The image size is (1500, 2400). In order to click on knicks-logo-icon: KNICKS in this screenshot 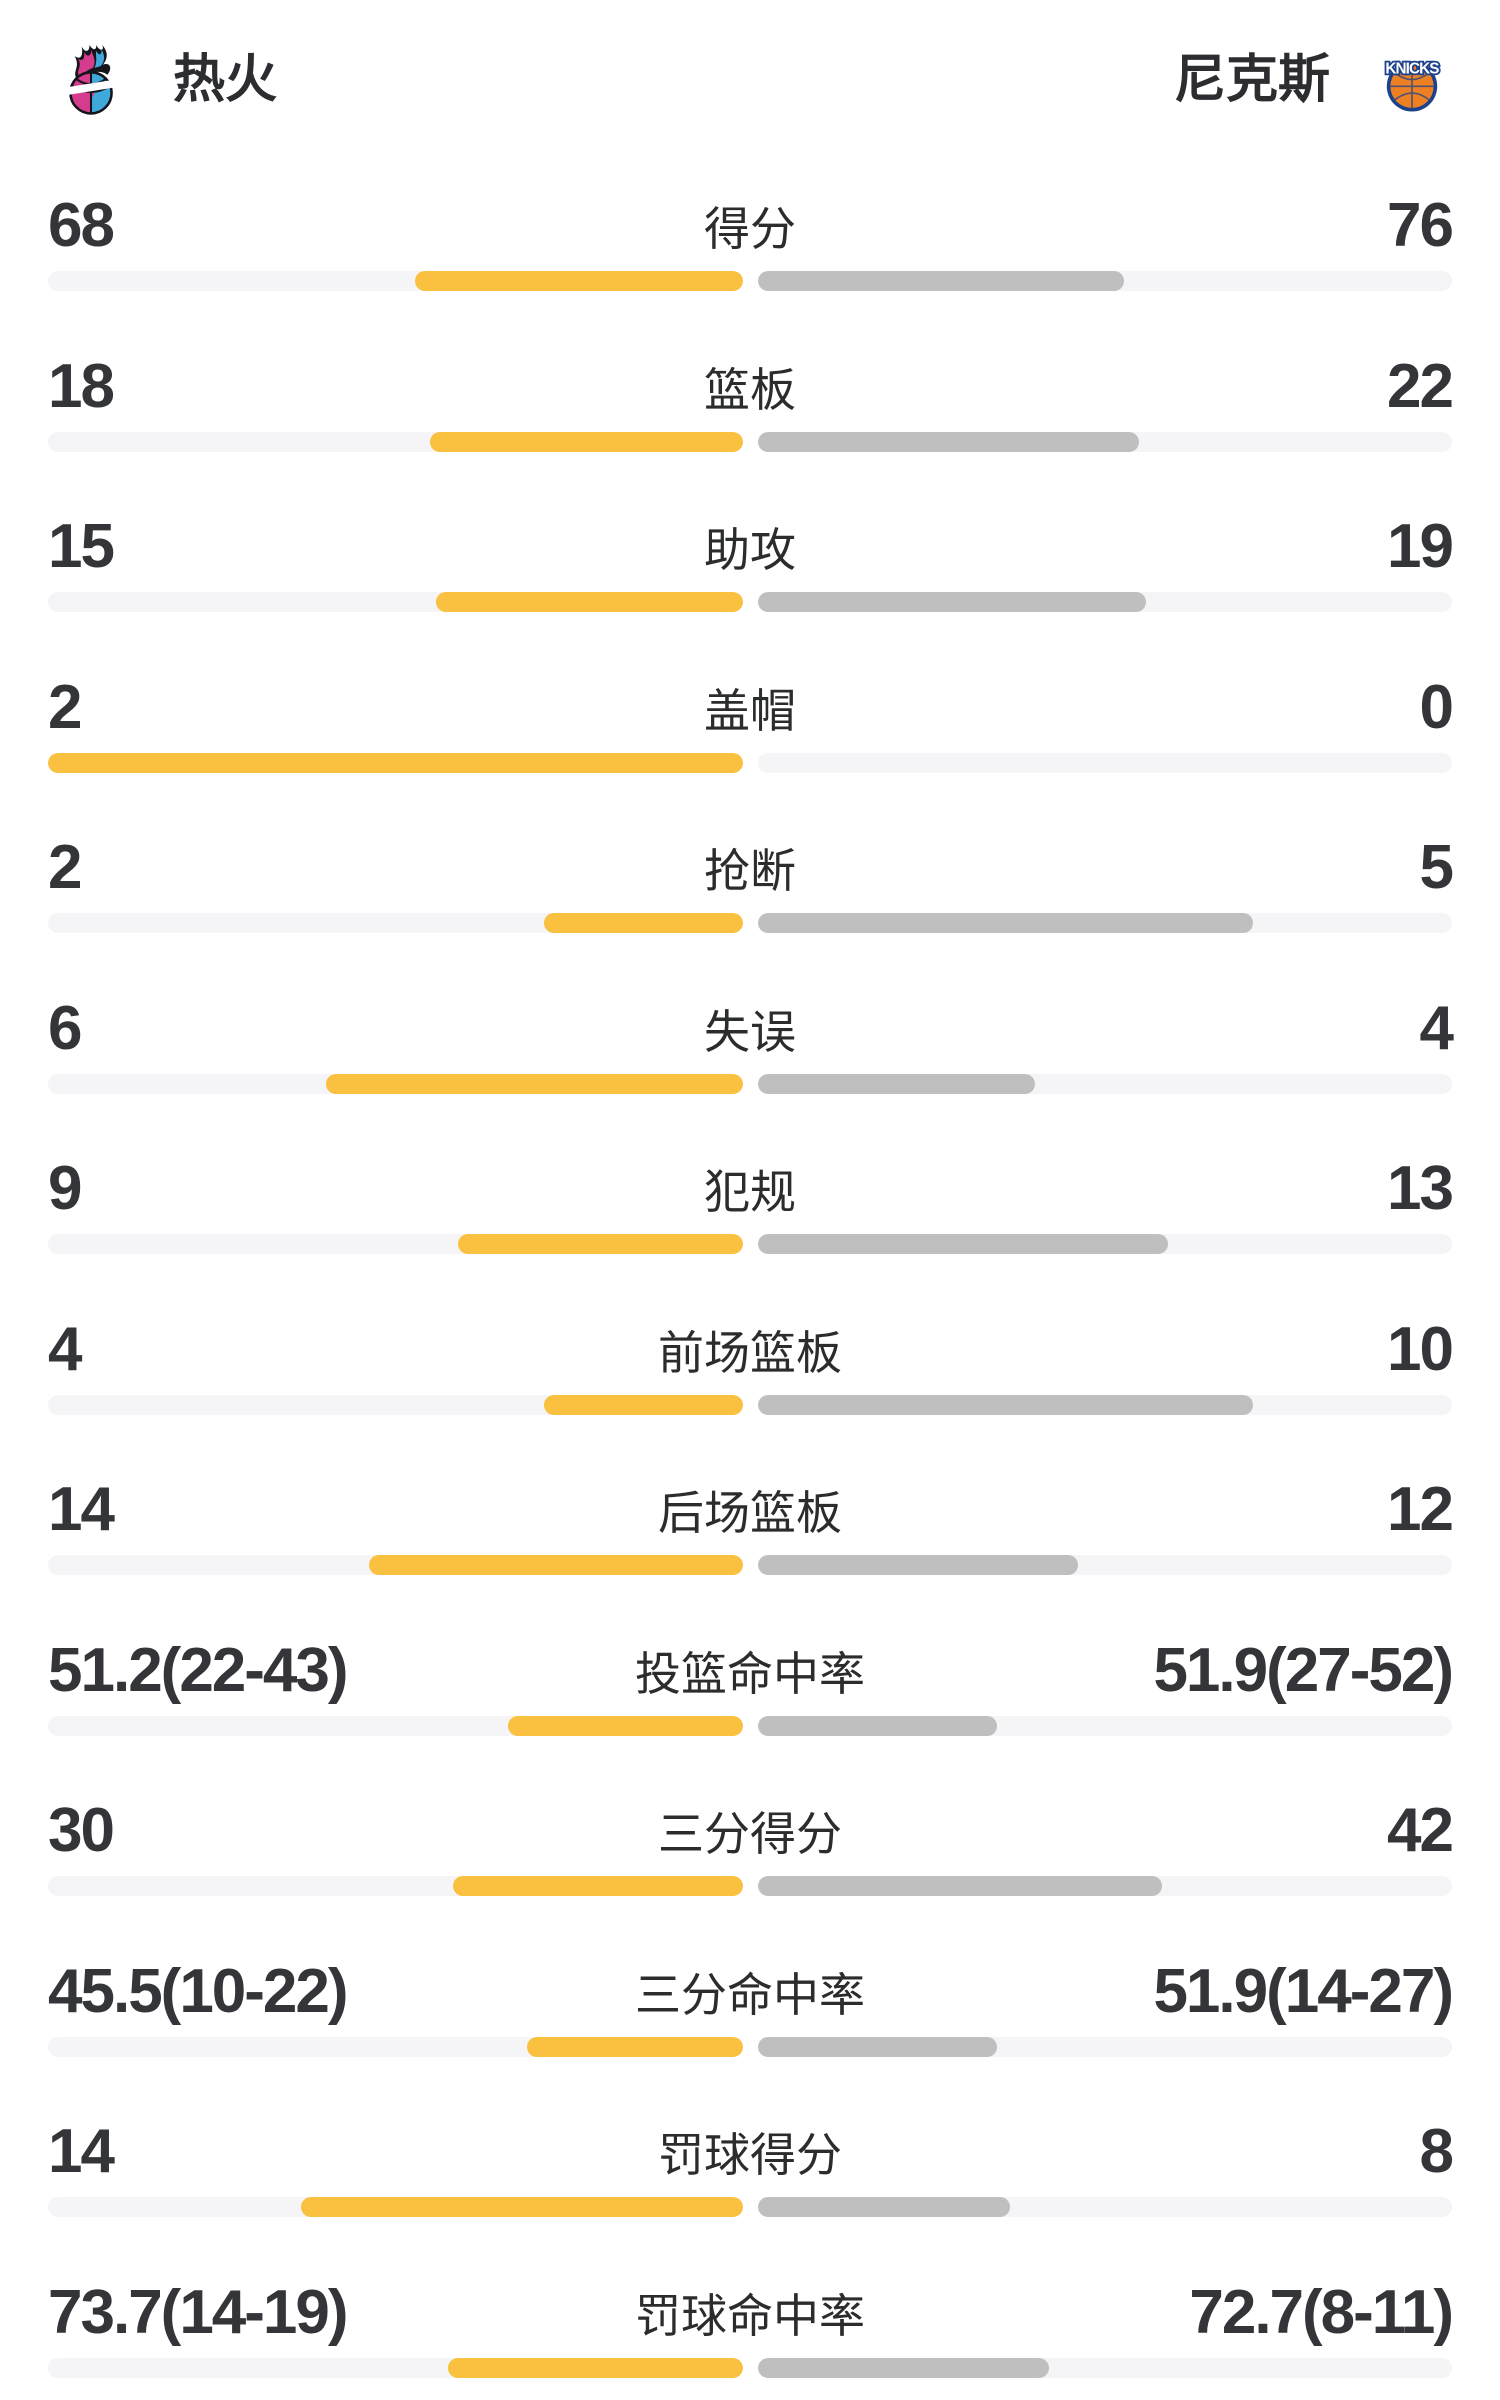, I will do `click(1412, 80)`.